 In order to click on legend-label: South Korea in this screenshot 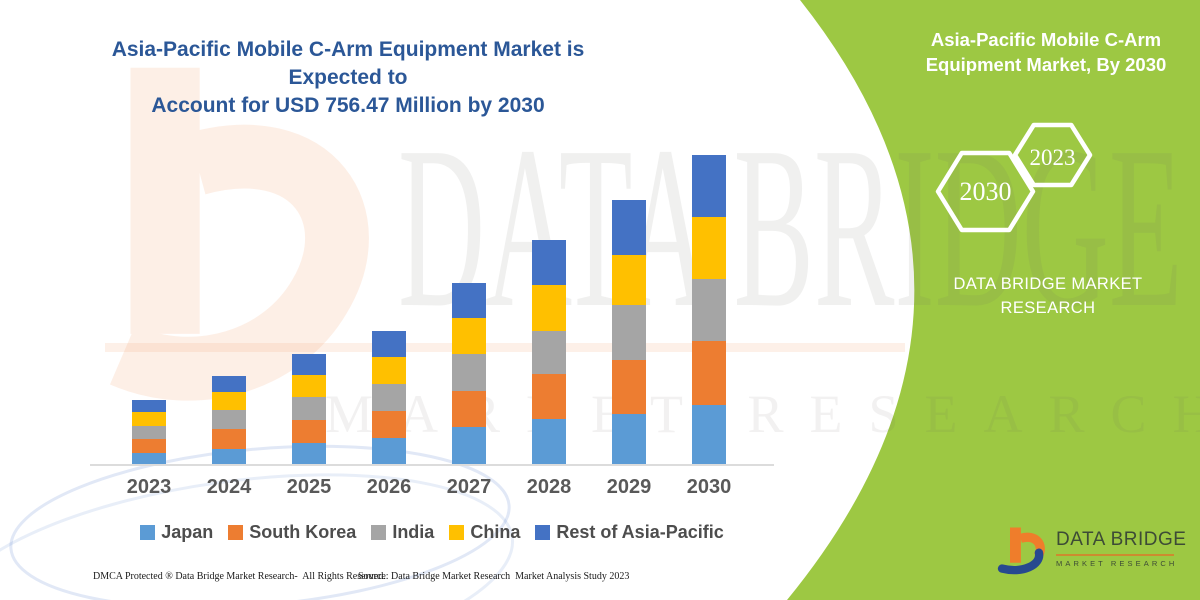, I will do `click(303, 532)`.